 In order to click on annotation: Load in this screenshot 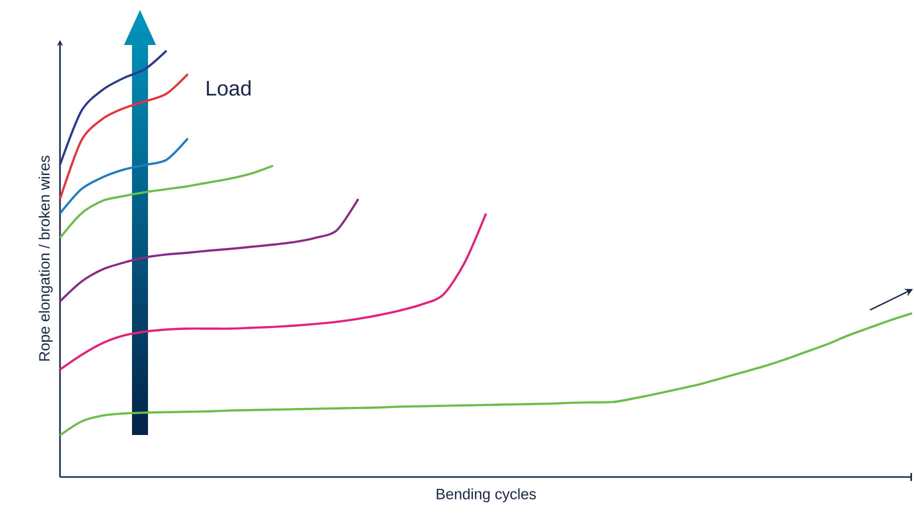, I will do `click(228, 88)`.